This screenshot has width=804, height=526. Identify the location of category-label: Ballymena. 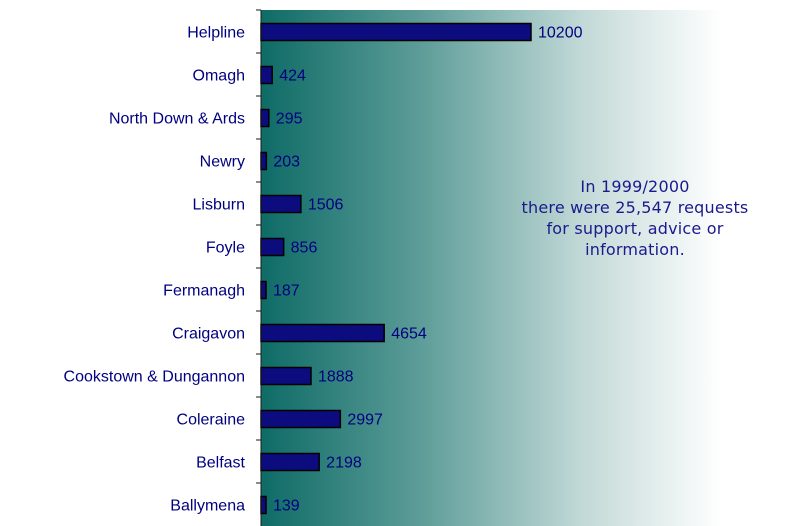
(207, 506).